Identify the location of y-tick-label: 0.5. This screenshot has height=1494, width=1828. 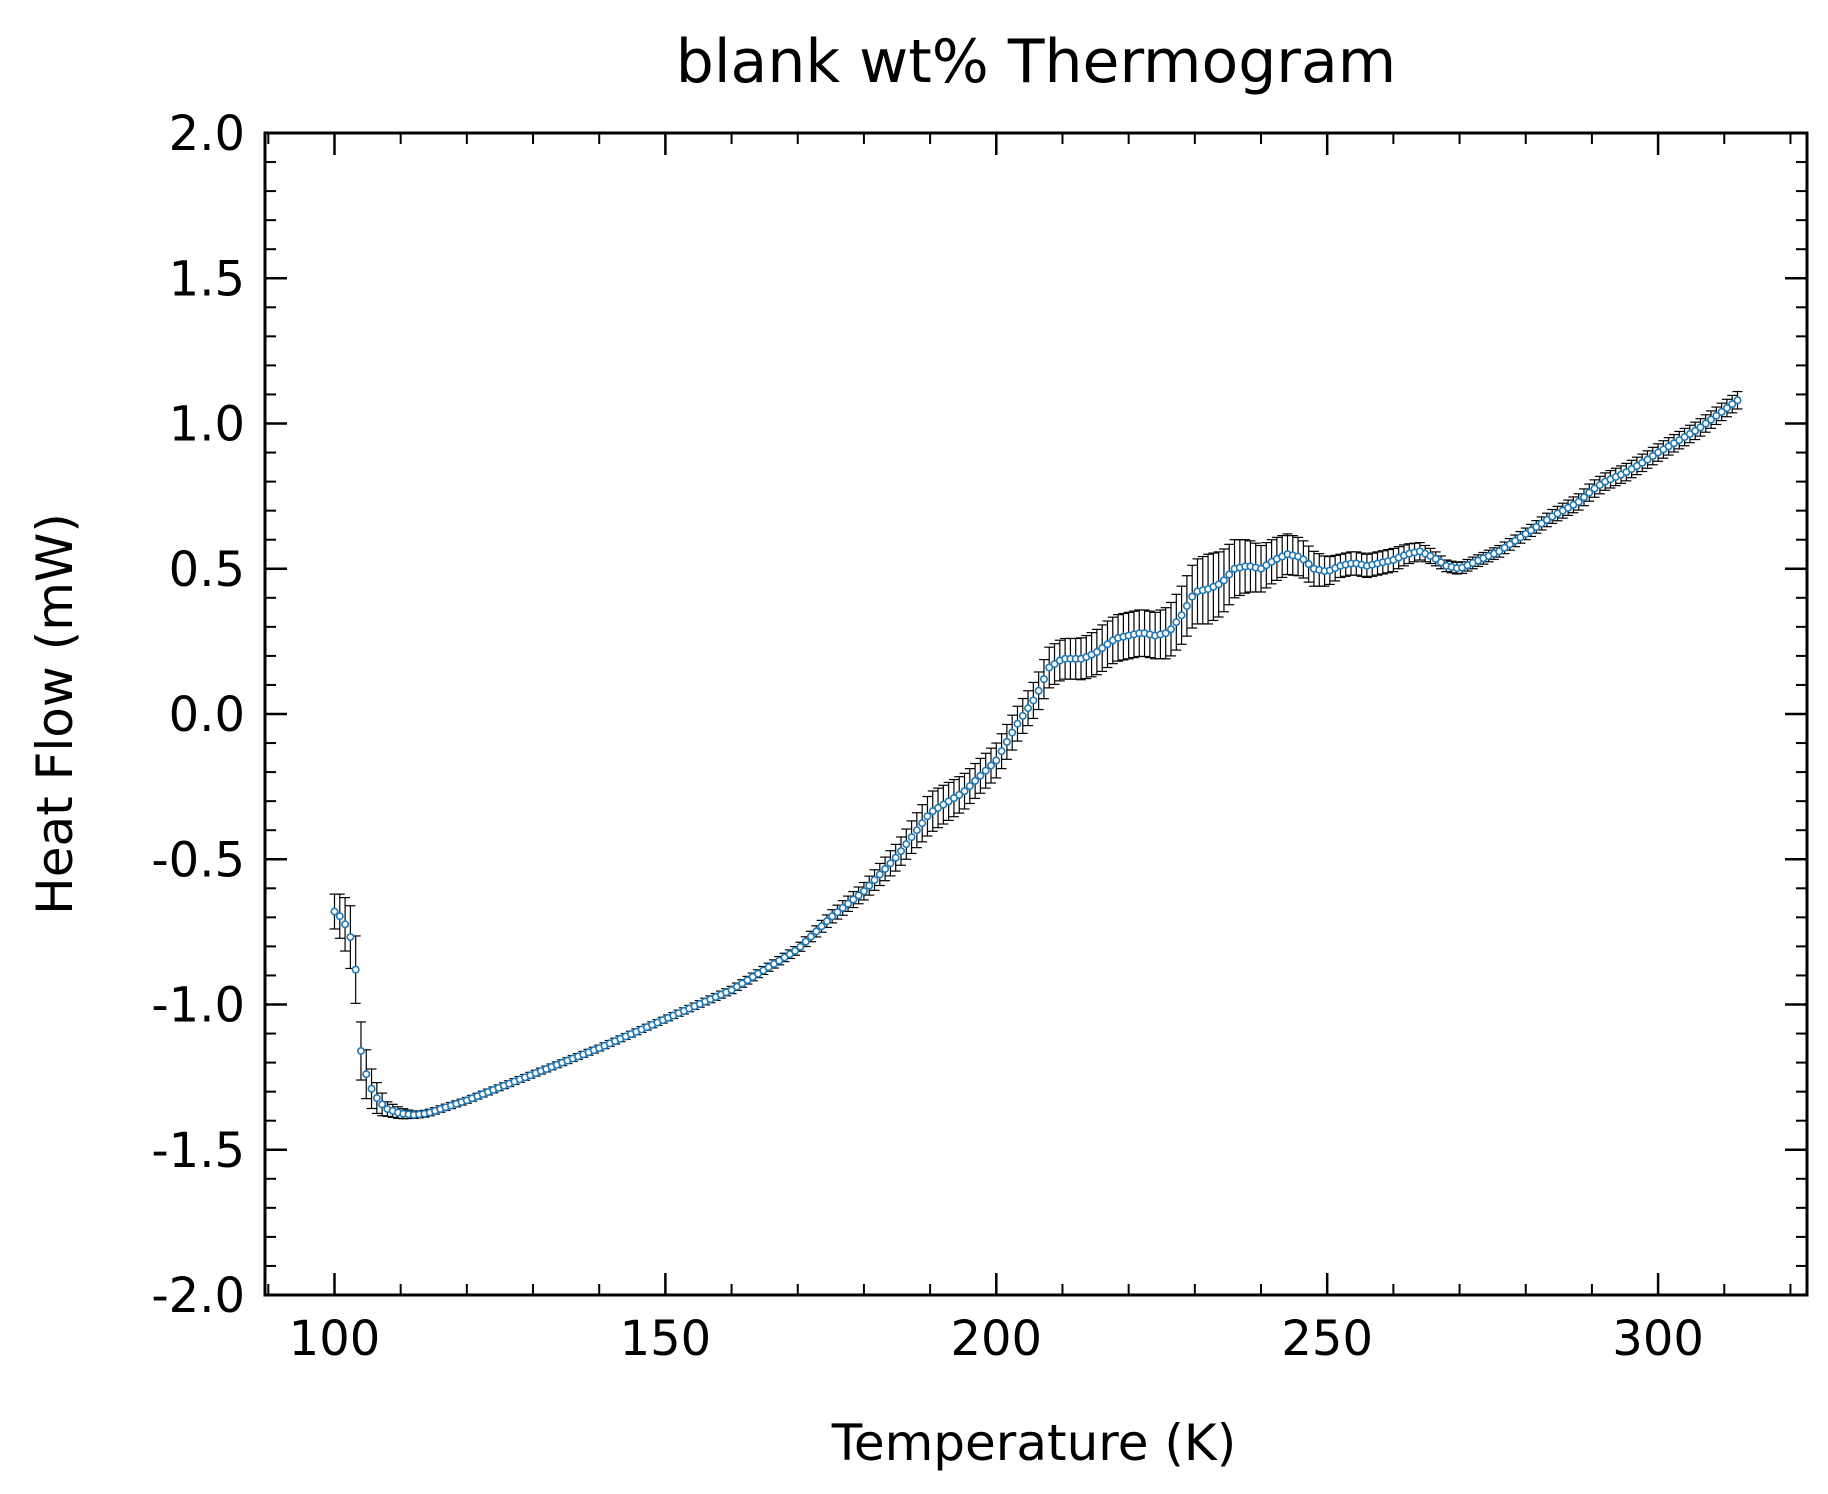
(207, 570).